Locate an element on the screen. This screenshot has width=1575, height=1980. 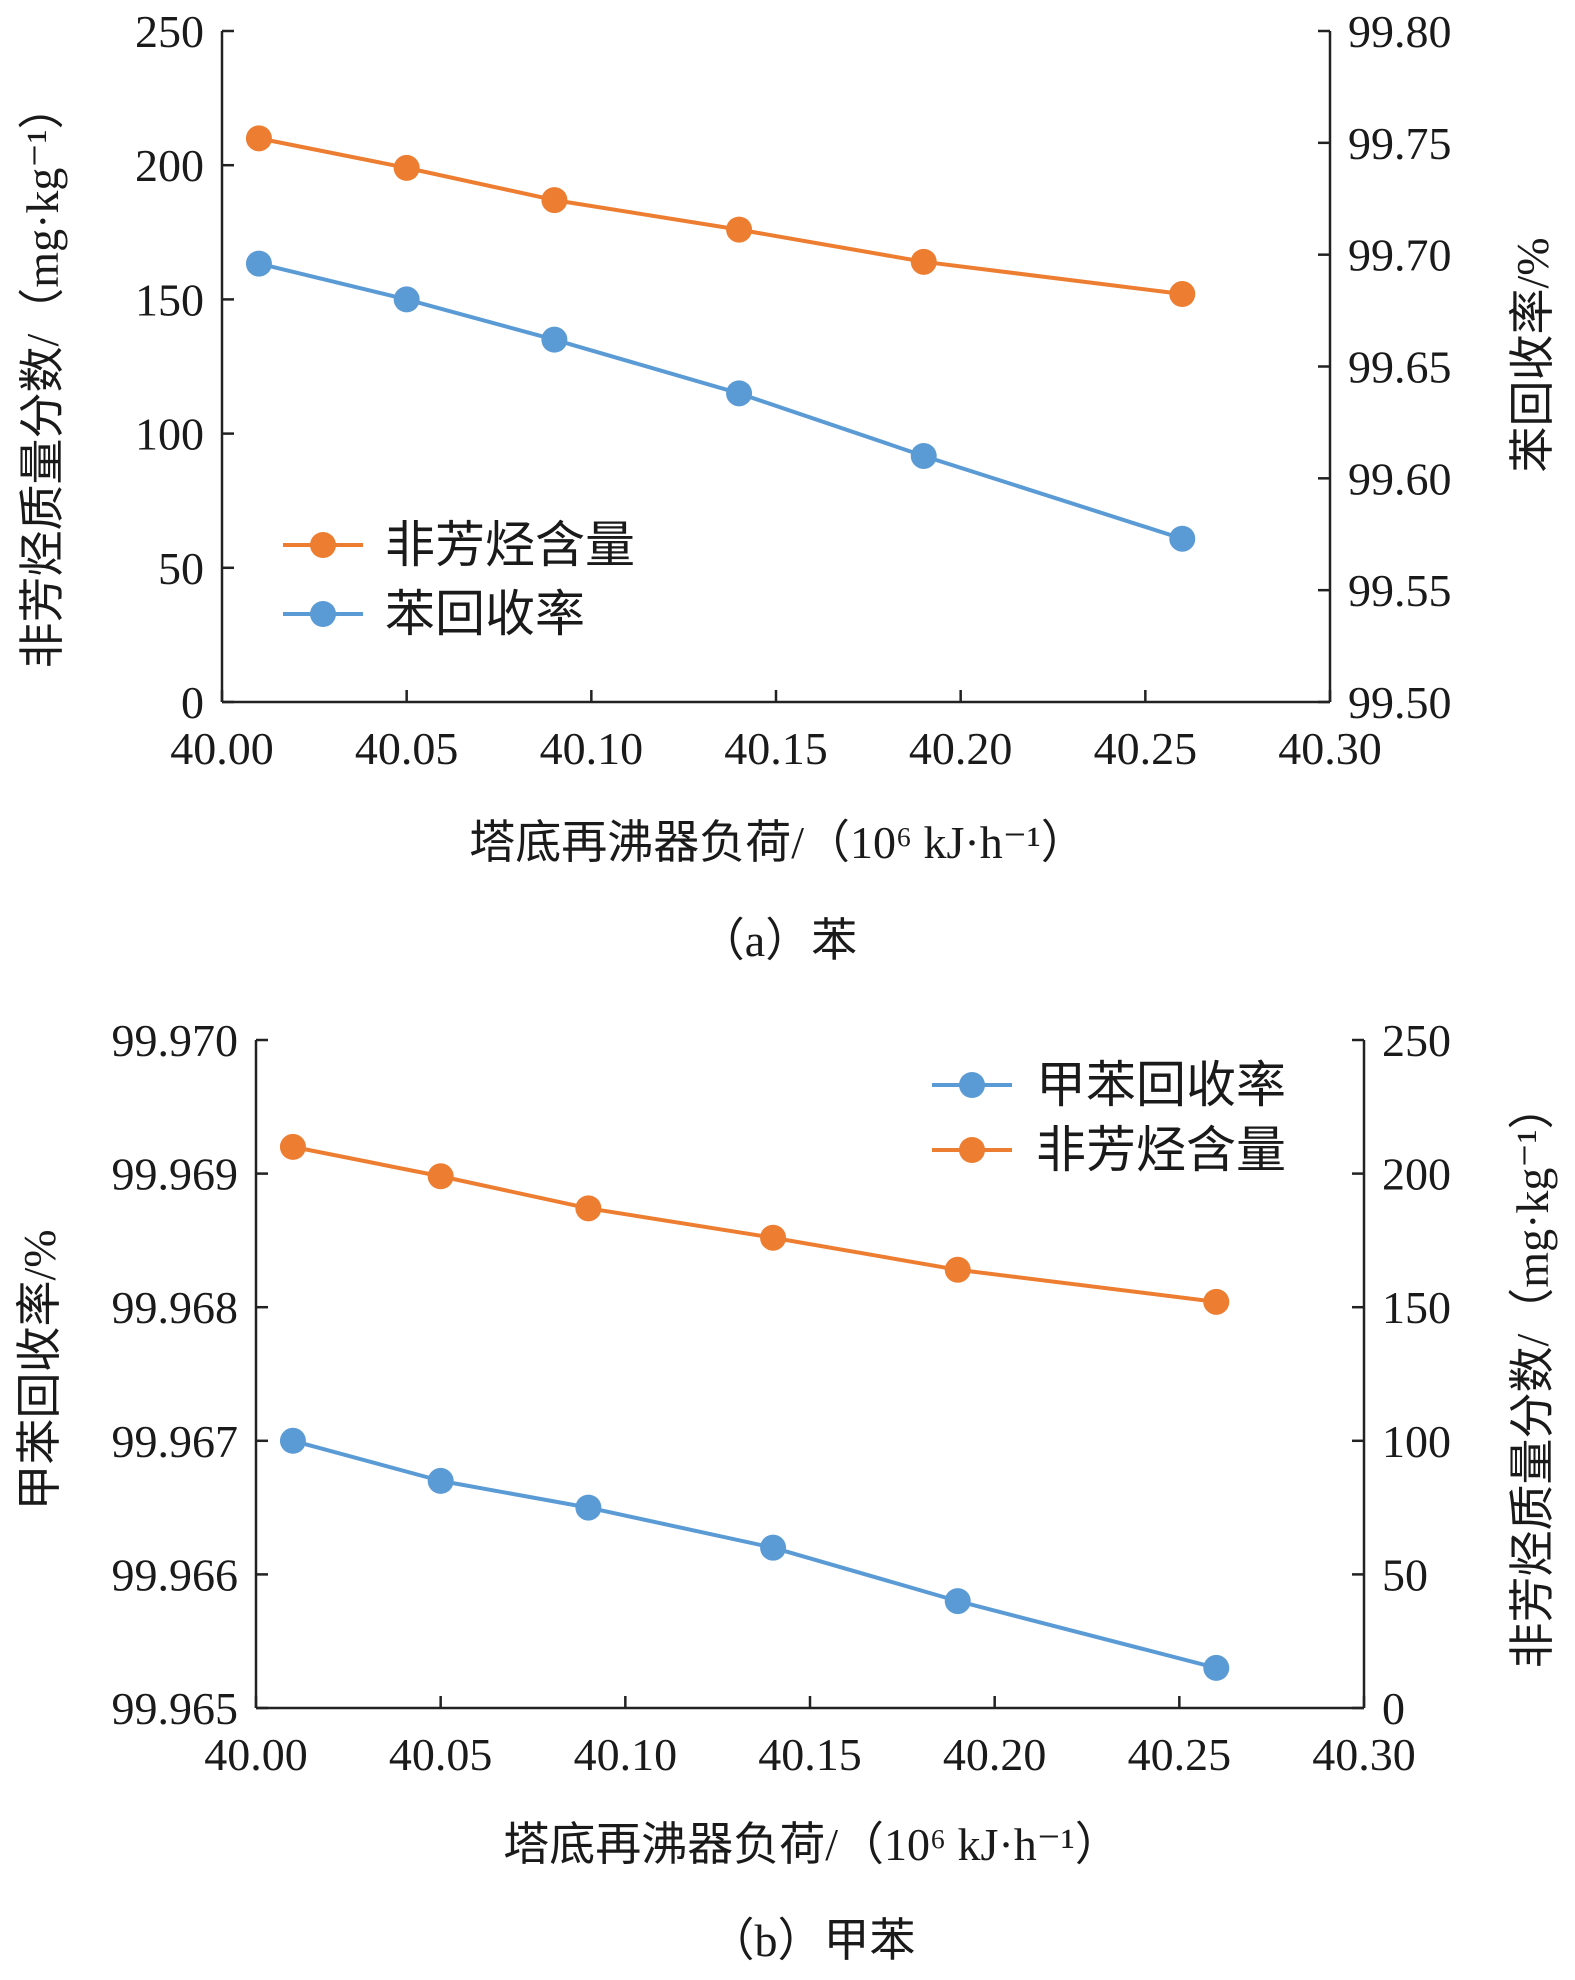
chart-b-legend-item-0: 甲苯回收率 is located at coordinates (1109, 1085).